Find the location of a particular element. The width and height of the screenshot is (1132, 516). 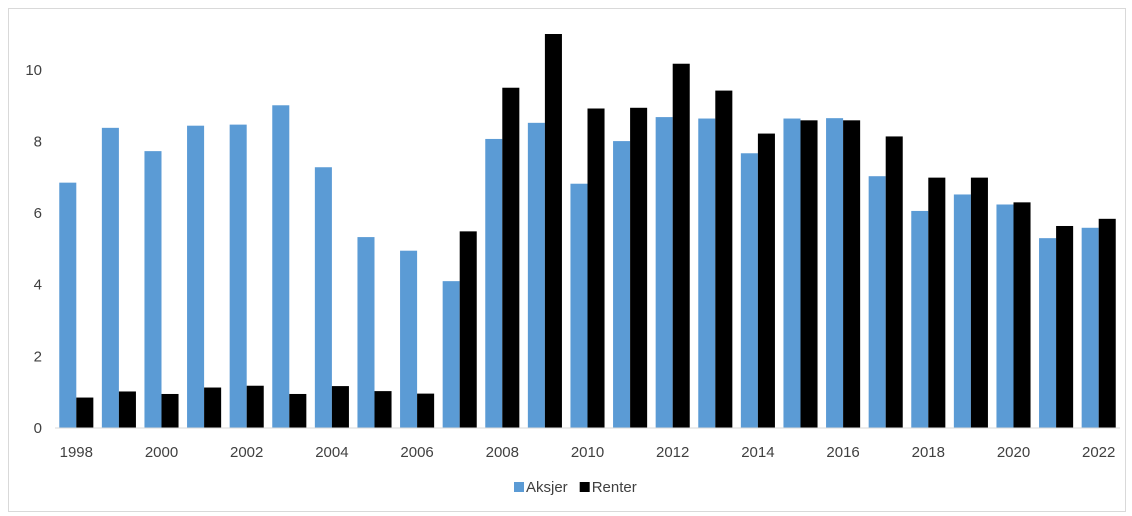

bar-aksjer-2004 is located at coordinates (323, 298).